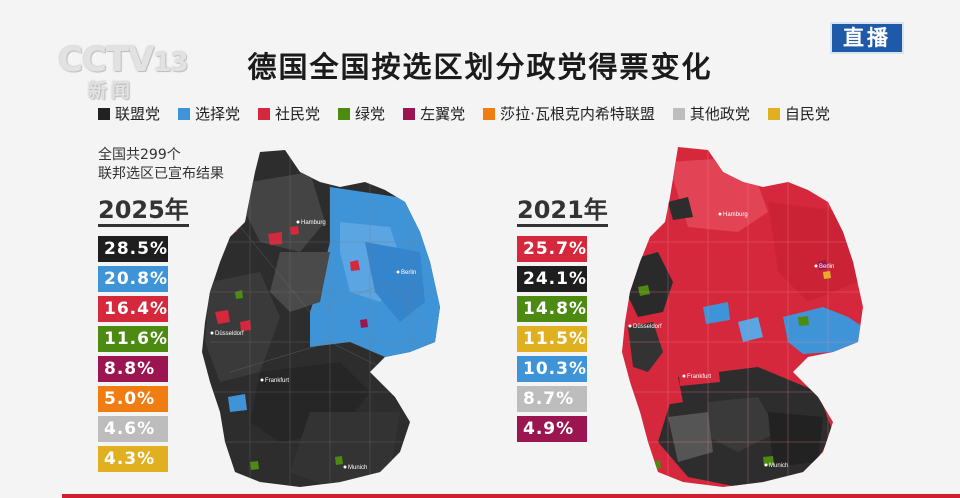  I want to click on legend-item-cdu: 联盟党, so click(129, 113).